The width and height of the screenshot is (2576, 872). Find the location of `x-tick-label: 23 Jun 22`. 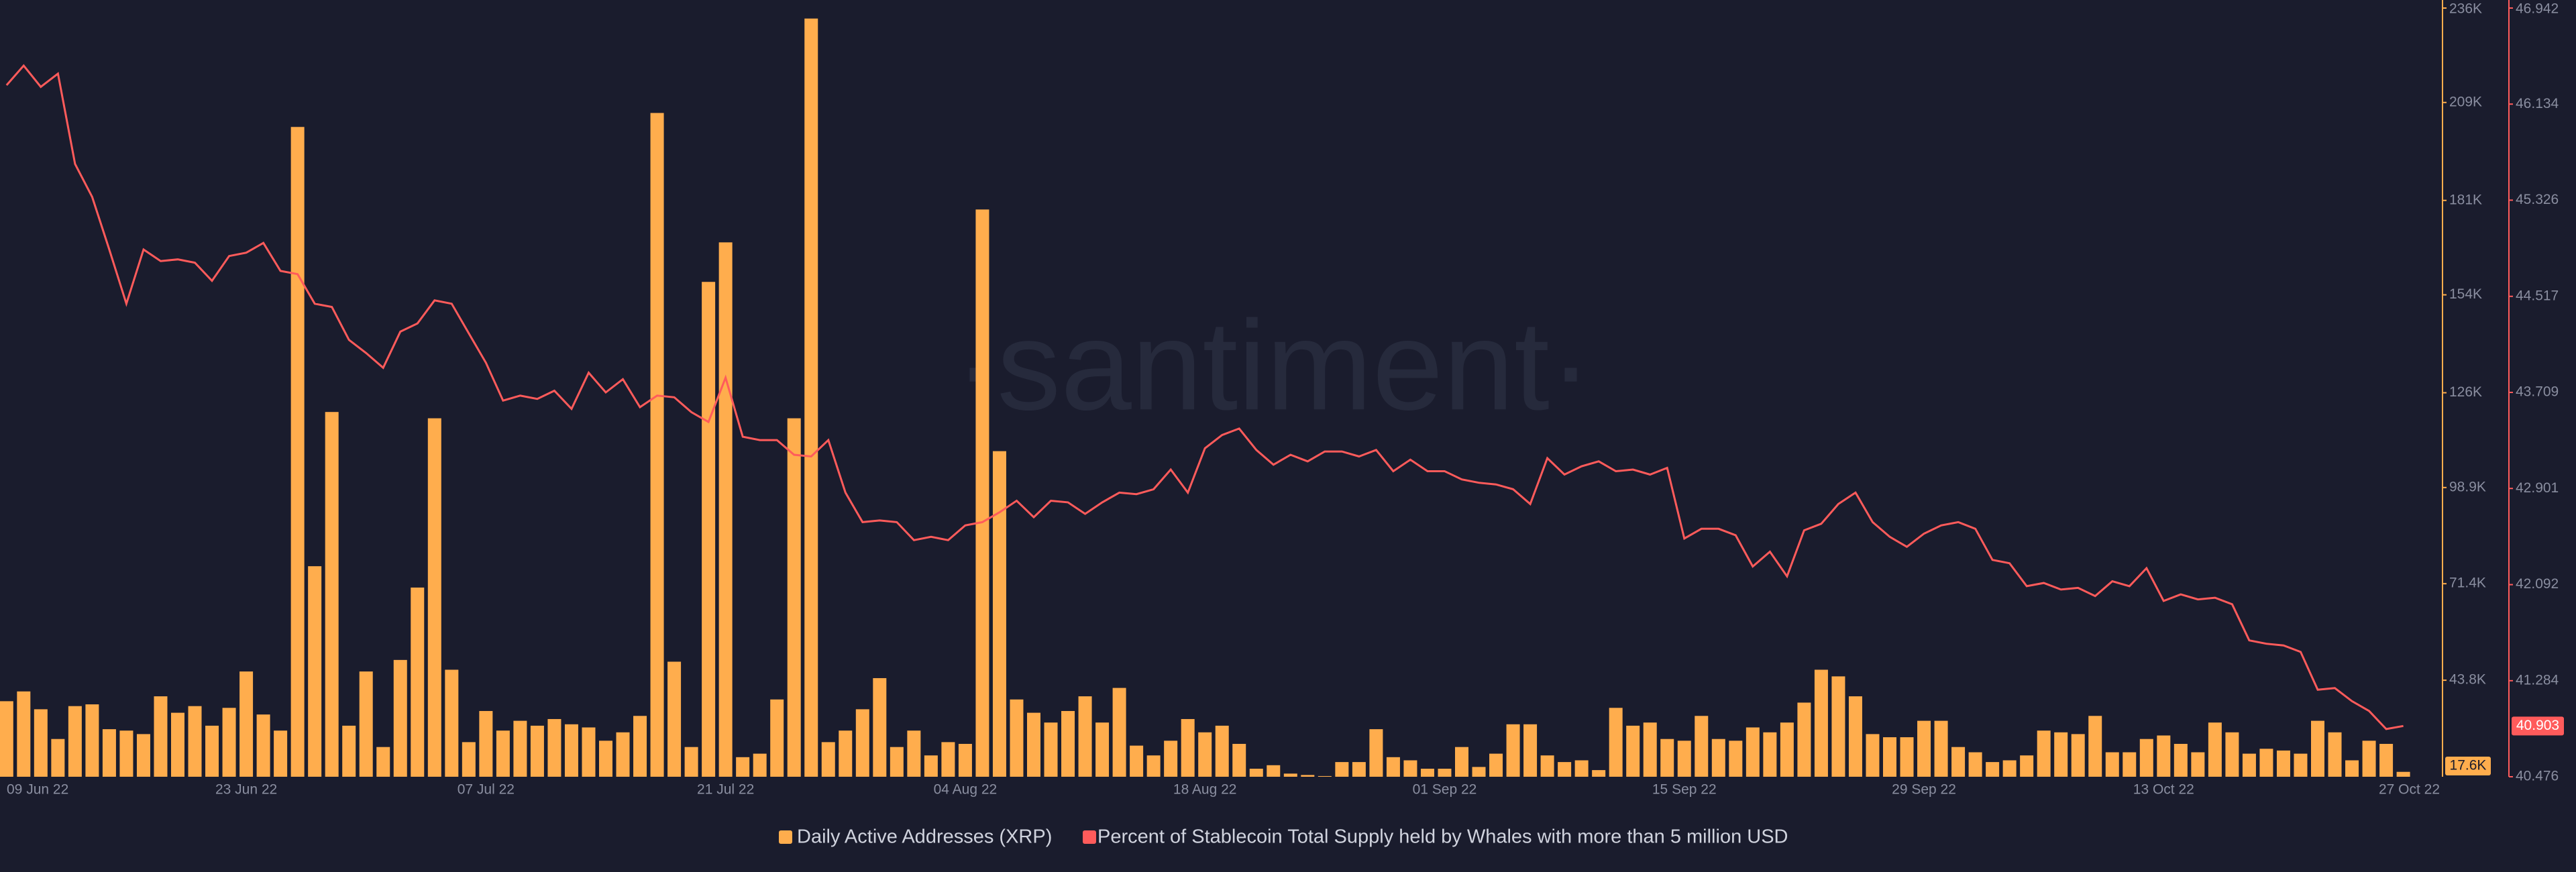

x-tick-label: 23 Jun 22 is located at coordinates (246, 790).